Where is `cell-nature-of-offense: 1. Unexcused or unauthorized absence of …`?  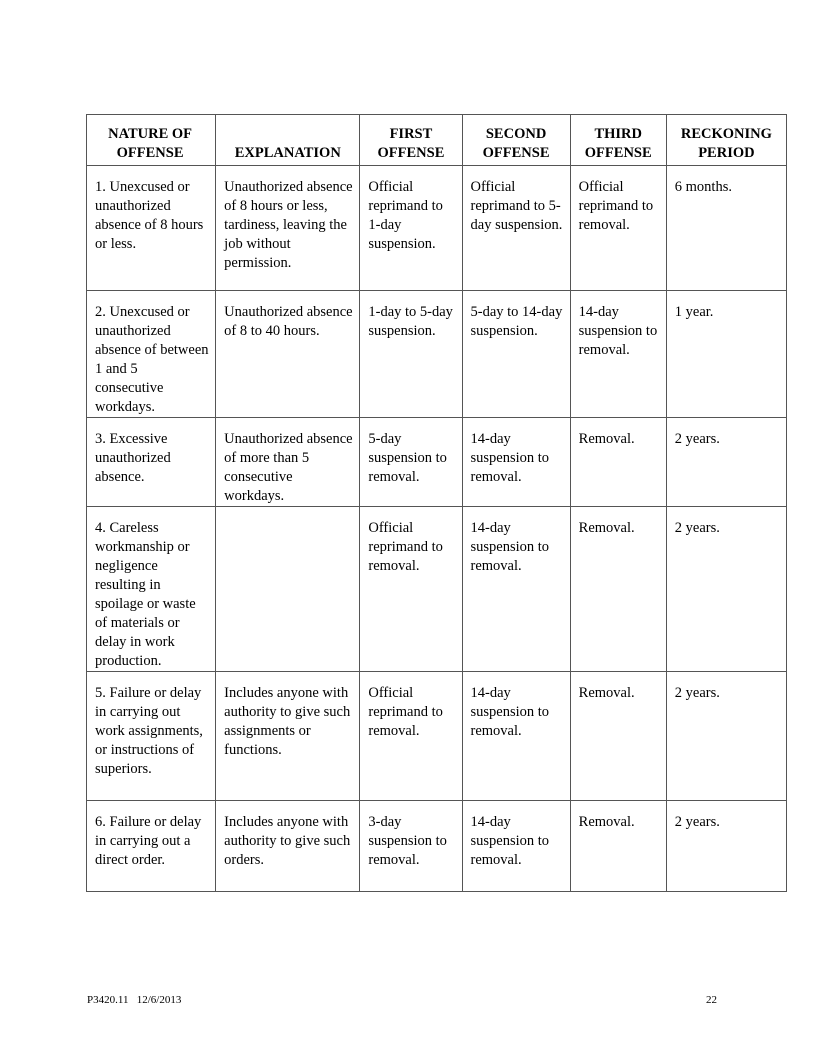 cell-nature-of-offense: 1. Unexcused or unauthorized absence of … is located at coordinates (151, 228).